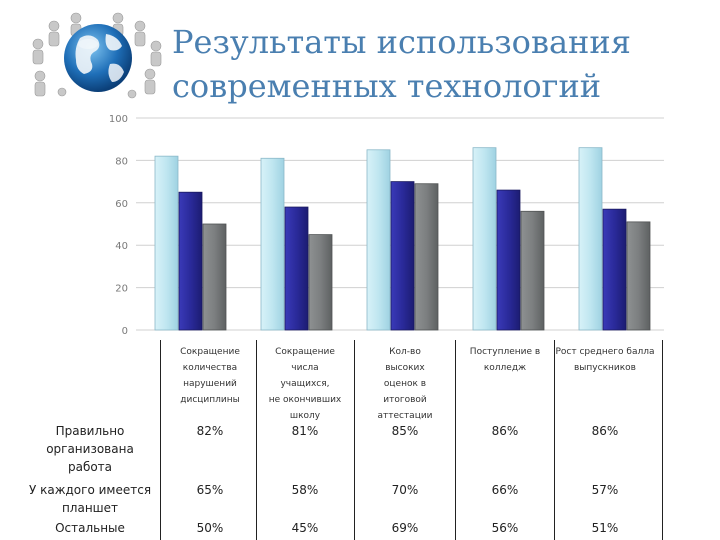 This screenshot has height=540, width=720. I want to click on category-header-line: нарушений, so click(210, 384).